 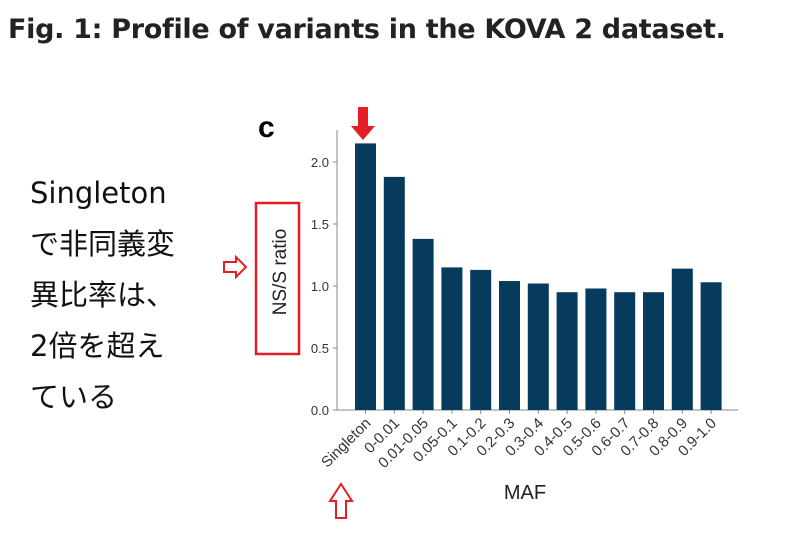 What do you see at coordinates (235, 267) in the screenshot?
I see `right-arrow-icon` at bounding box center [235, 267].